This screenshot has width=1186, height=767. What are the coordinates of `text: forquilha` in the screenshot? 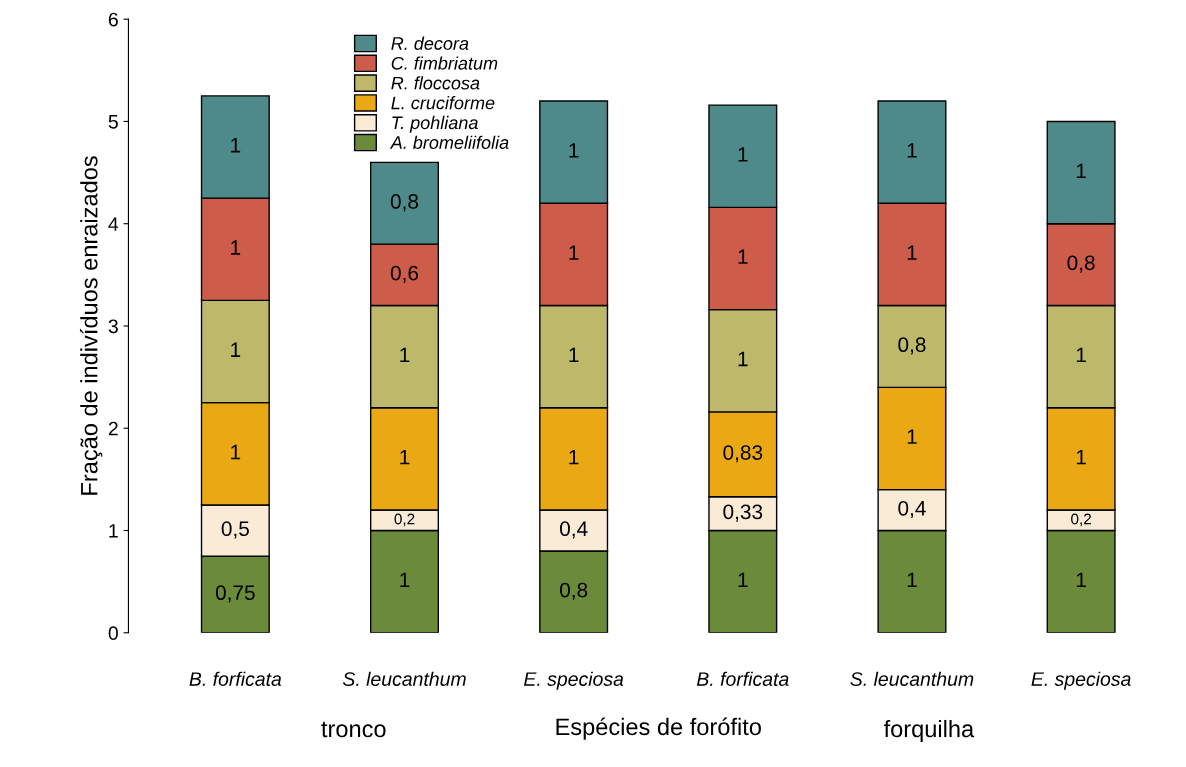 It's located at (929, 730).